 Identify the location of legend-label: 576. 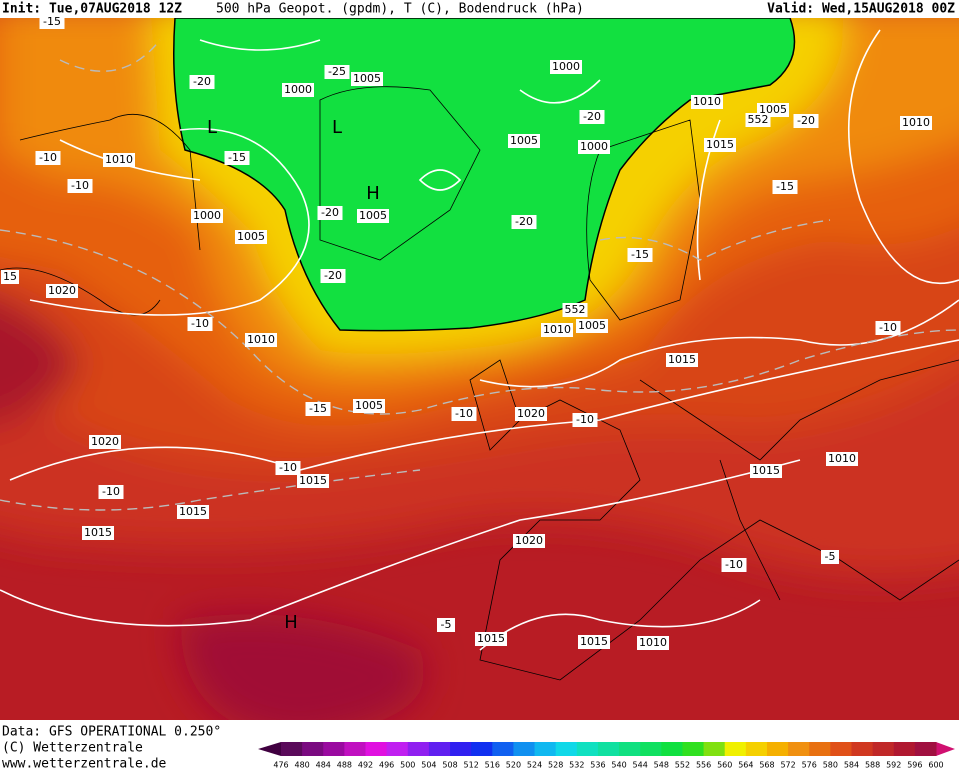
(809, 765).